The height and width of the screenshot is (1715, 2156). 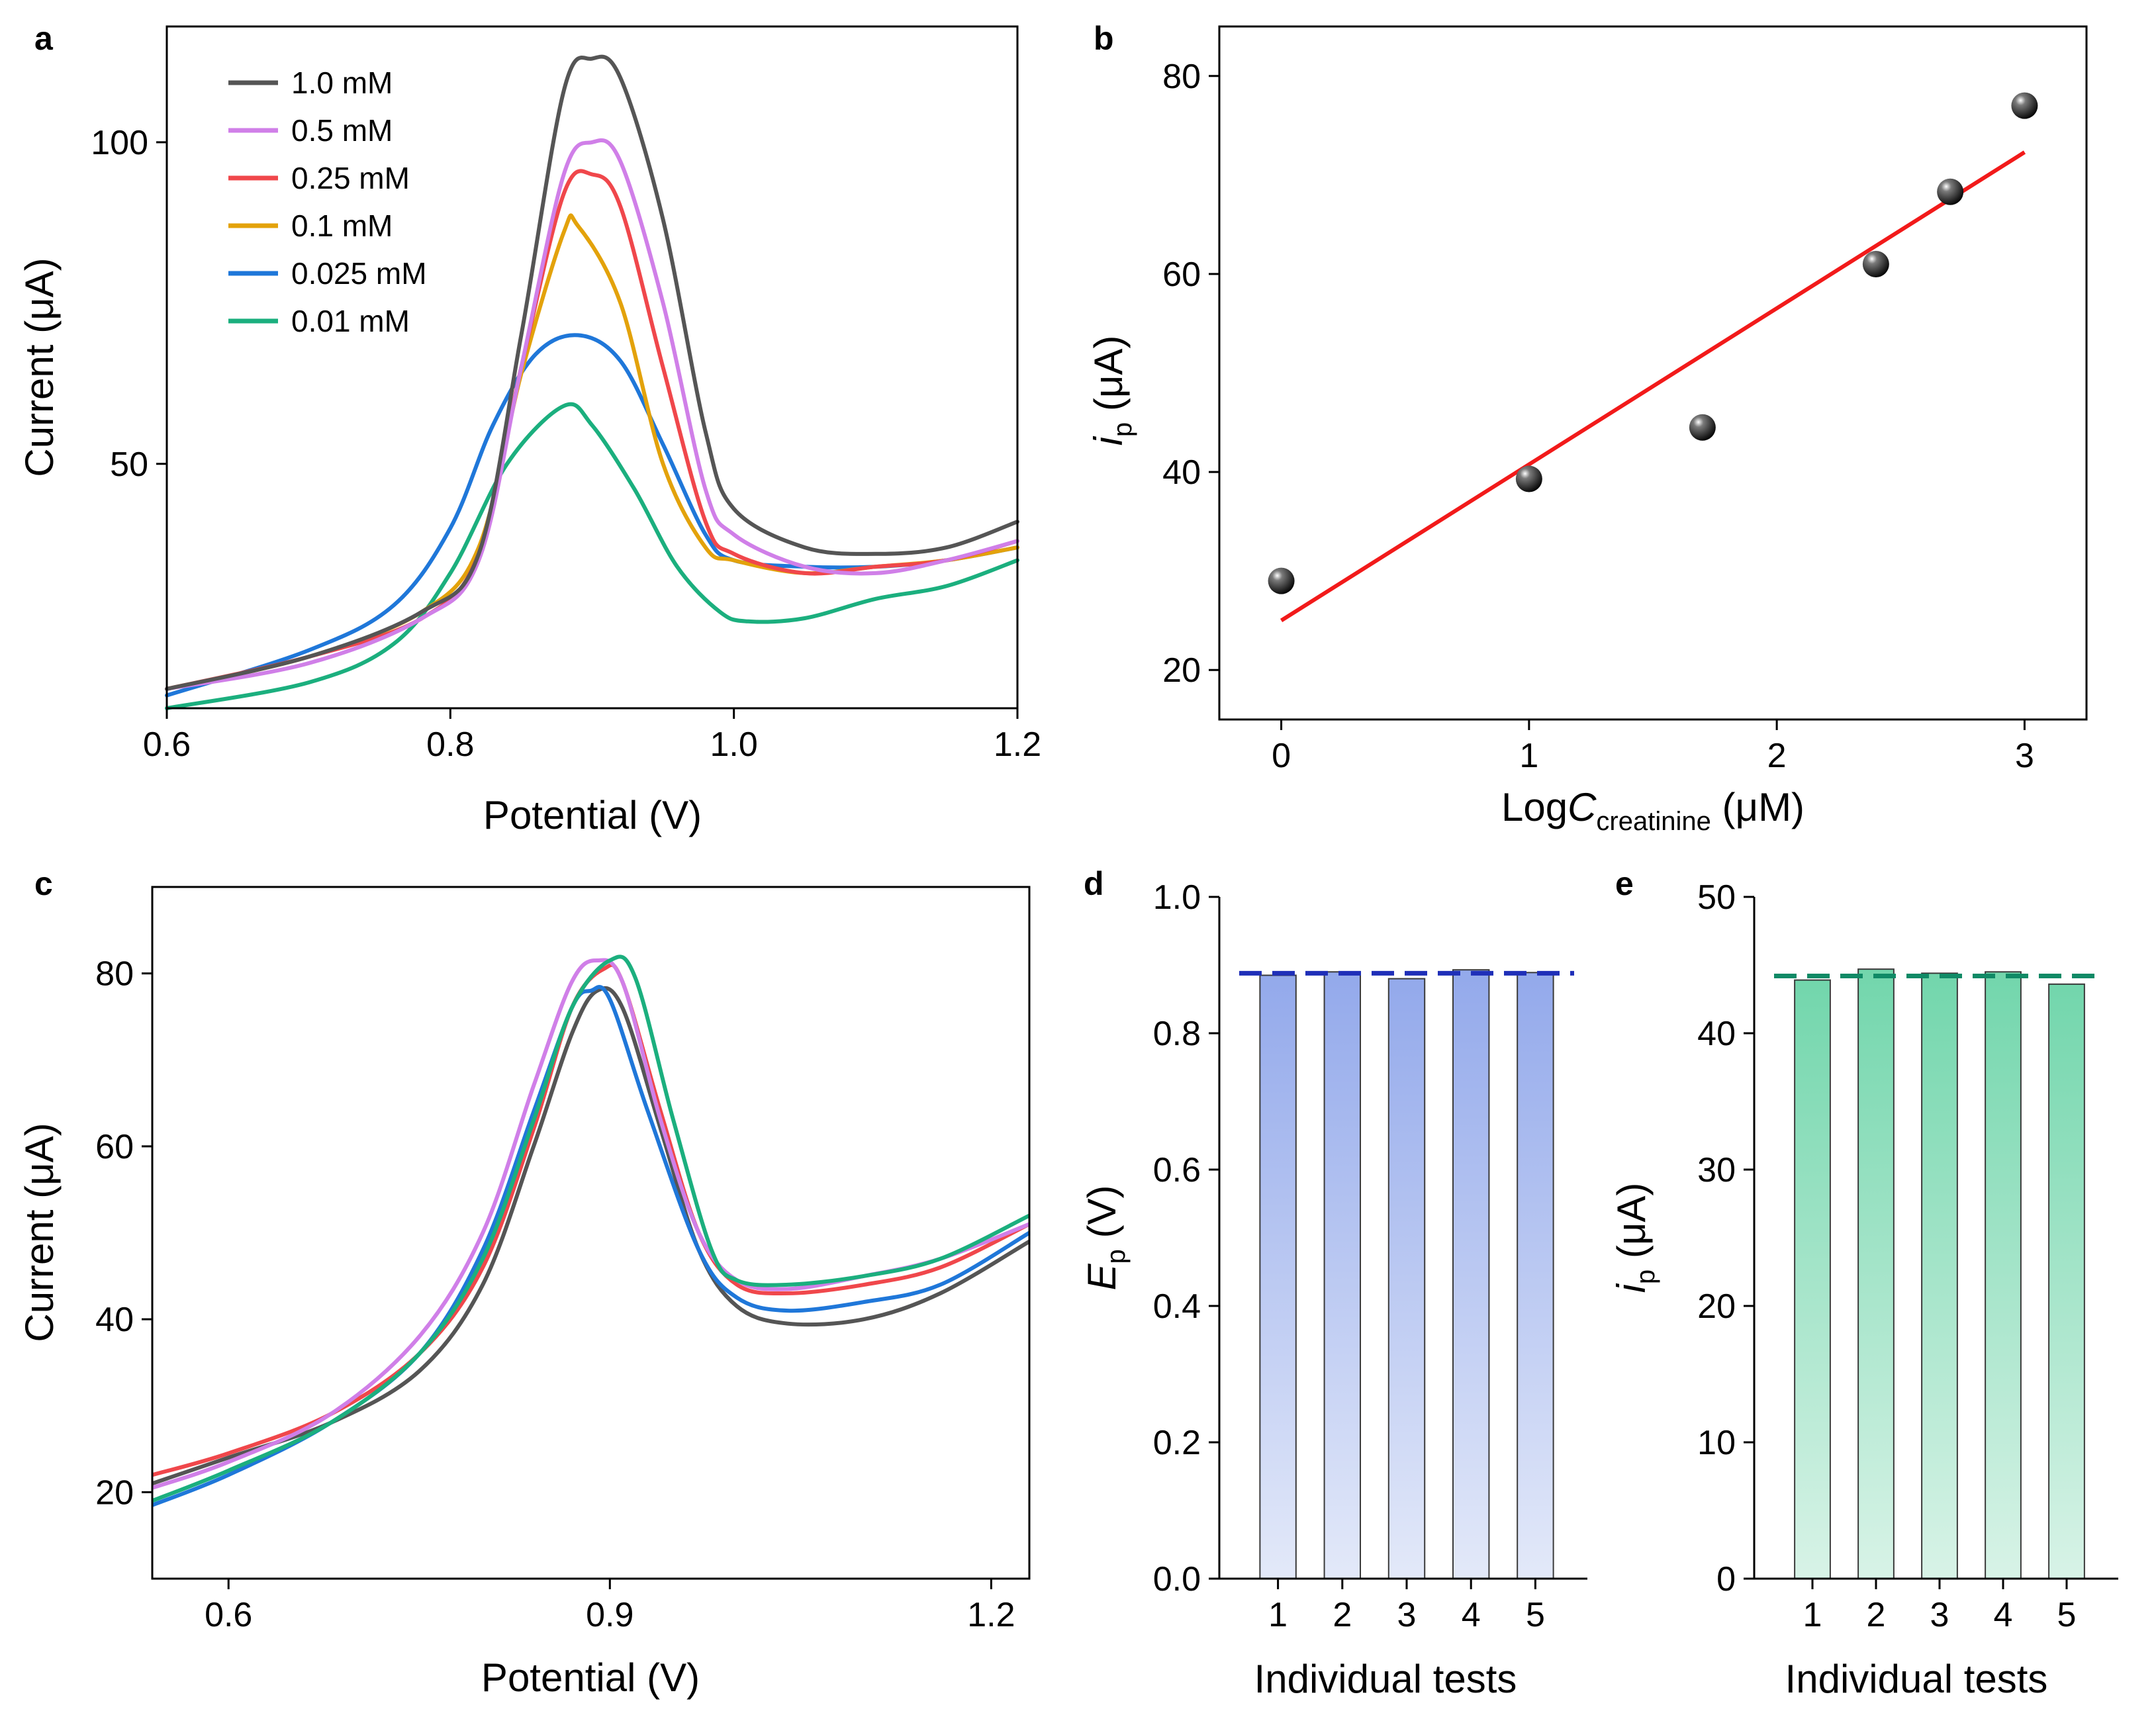 What do you see at coordinates (1281, 756) in the screenshot?
I see `panel-b-xtick-label-0: 0` at bounding box center [1281, 756].